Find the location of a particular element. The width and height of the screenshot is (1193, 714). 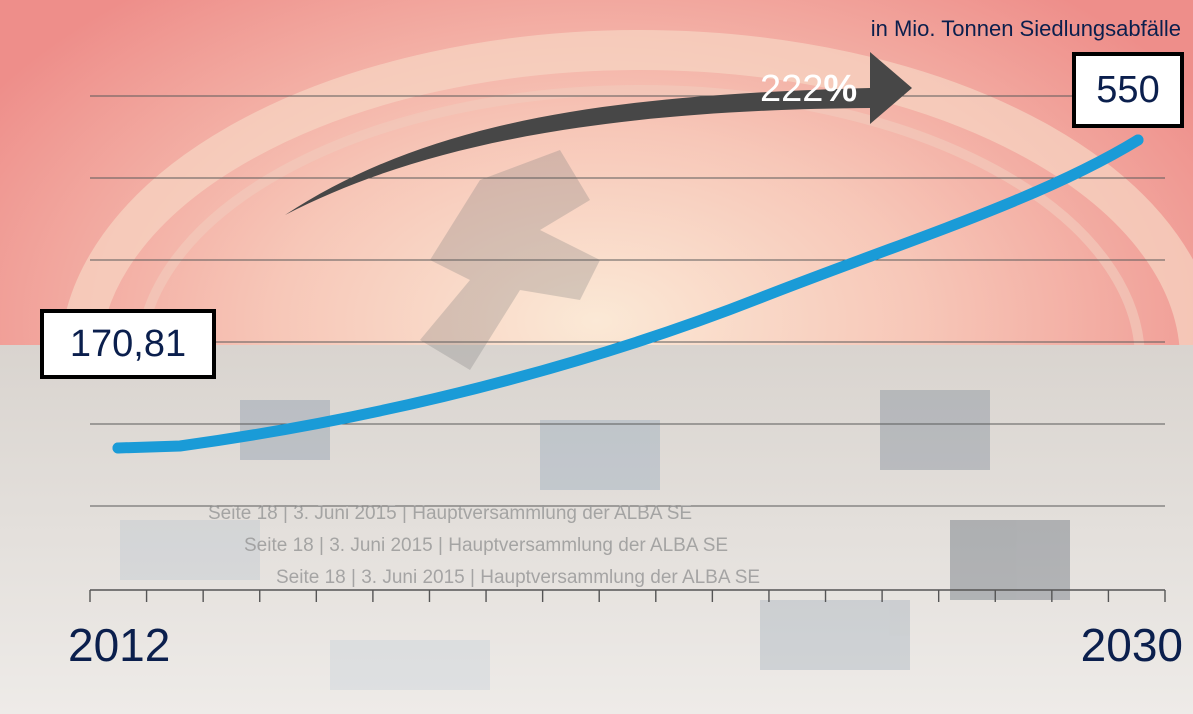

growth-percent-sign: % is located at coordinates (840, 89).